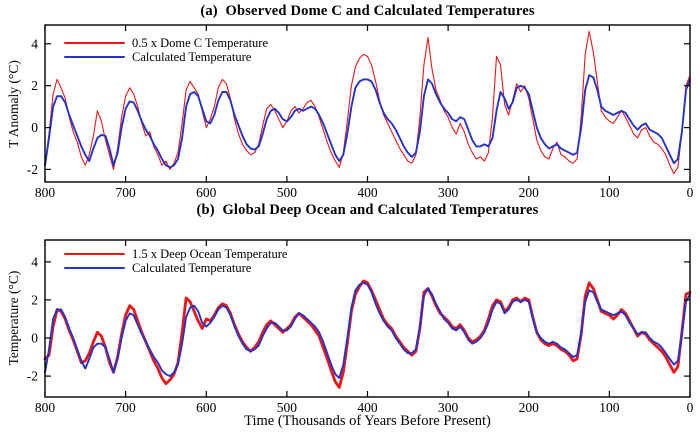 This screenshot has height=439, width=700. I want to click on legend-item: 0.5 x Dome C Temperature, so click(166, 43).